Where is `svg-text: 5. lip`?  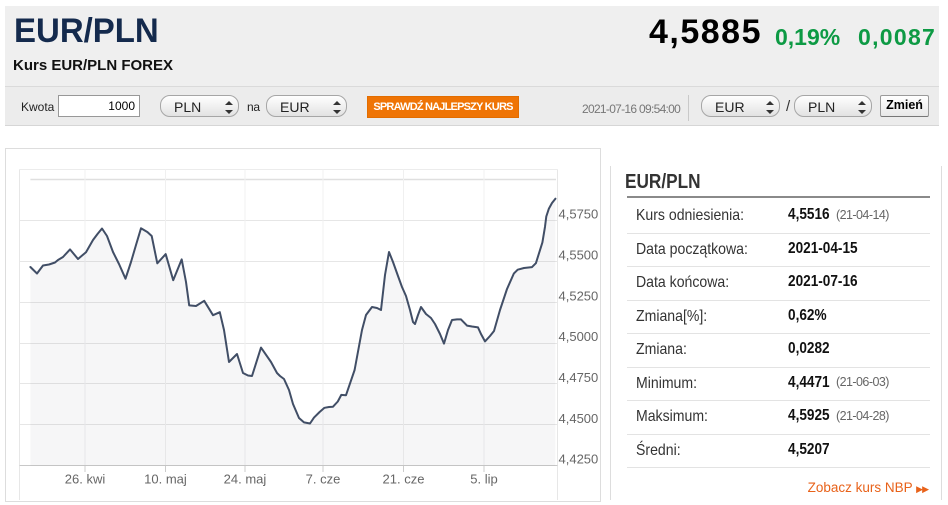
svg-text: 5. lip is located at coordinates (483, 479).